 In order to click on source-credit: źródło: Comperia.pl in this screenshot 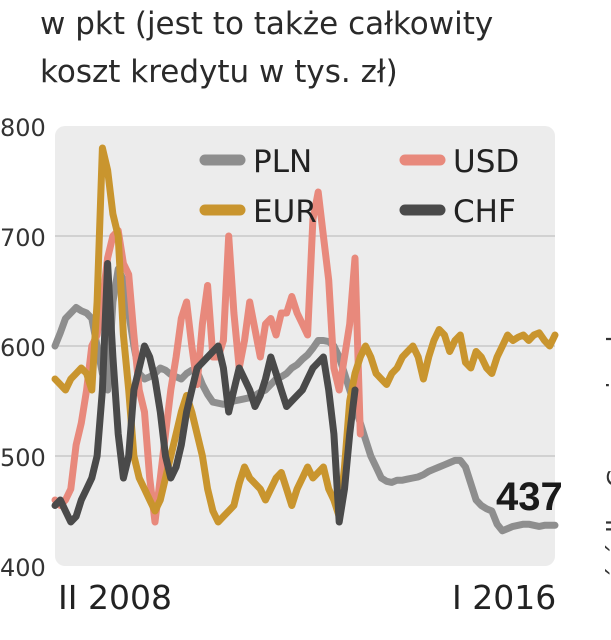, I will do `click(606, 457)`.